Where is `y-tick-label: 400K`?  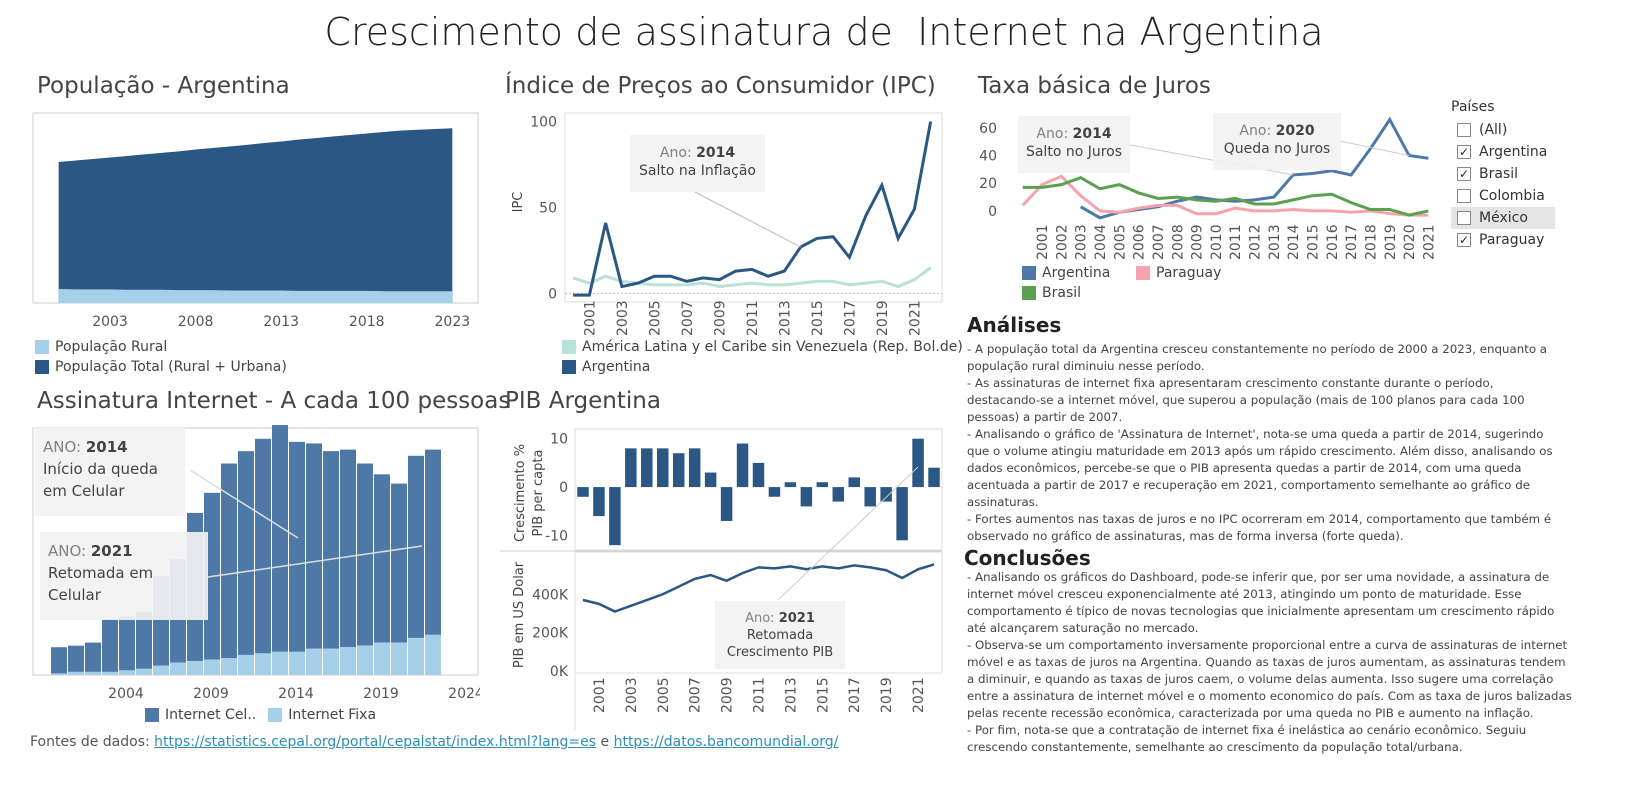
y-tick-label: 400K is located at coordinates (550, 595).